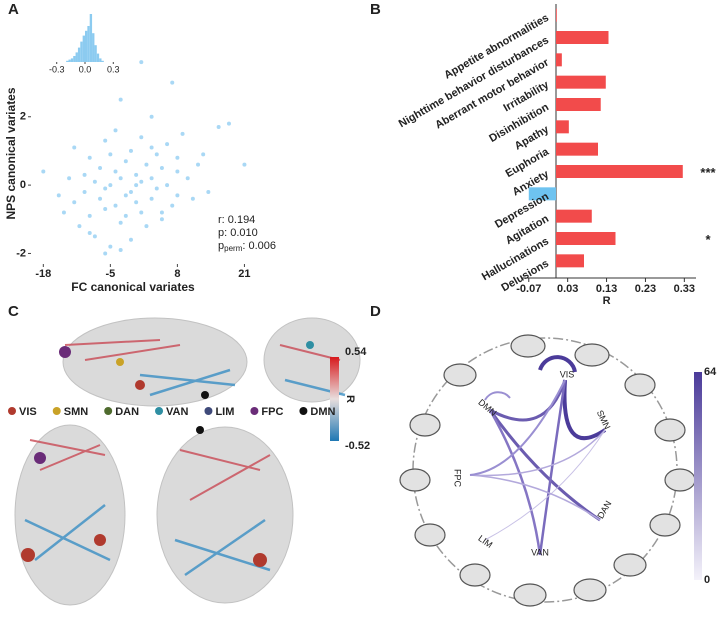  I want to click on inset-tick-label: 0.3, so click(113, 69).